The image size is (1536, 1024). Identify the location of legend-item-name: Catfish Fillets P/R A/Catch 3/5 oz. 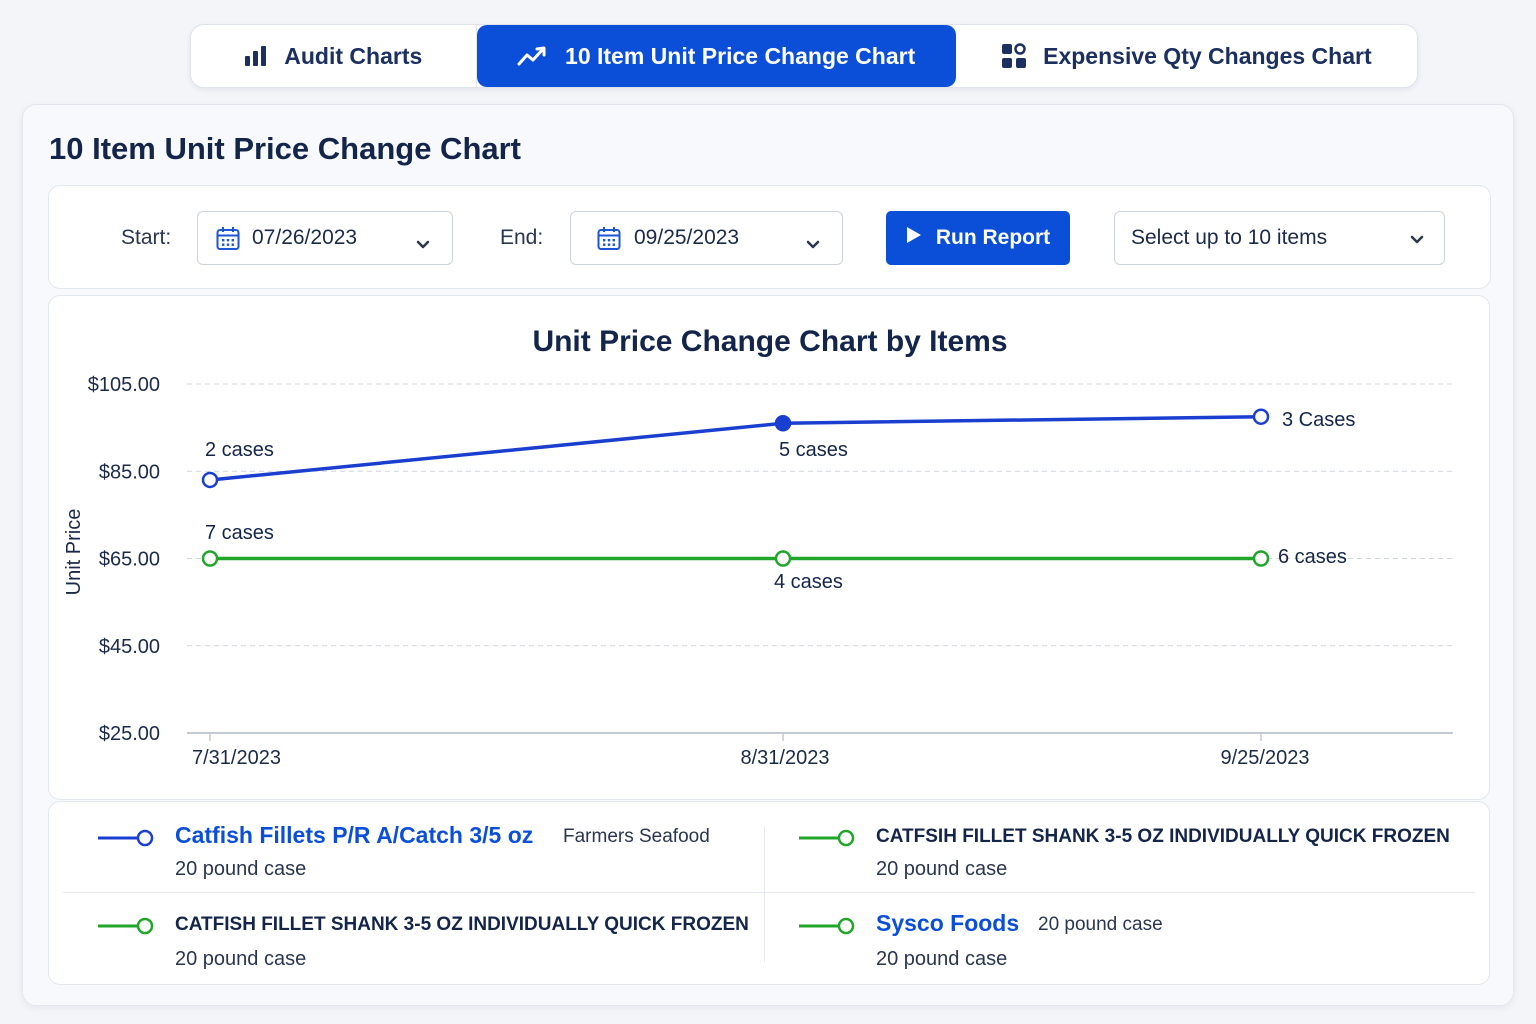
(354, 835).